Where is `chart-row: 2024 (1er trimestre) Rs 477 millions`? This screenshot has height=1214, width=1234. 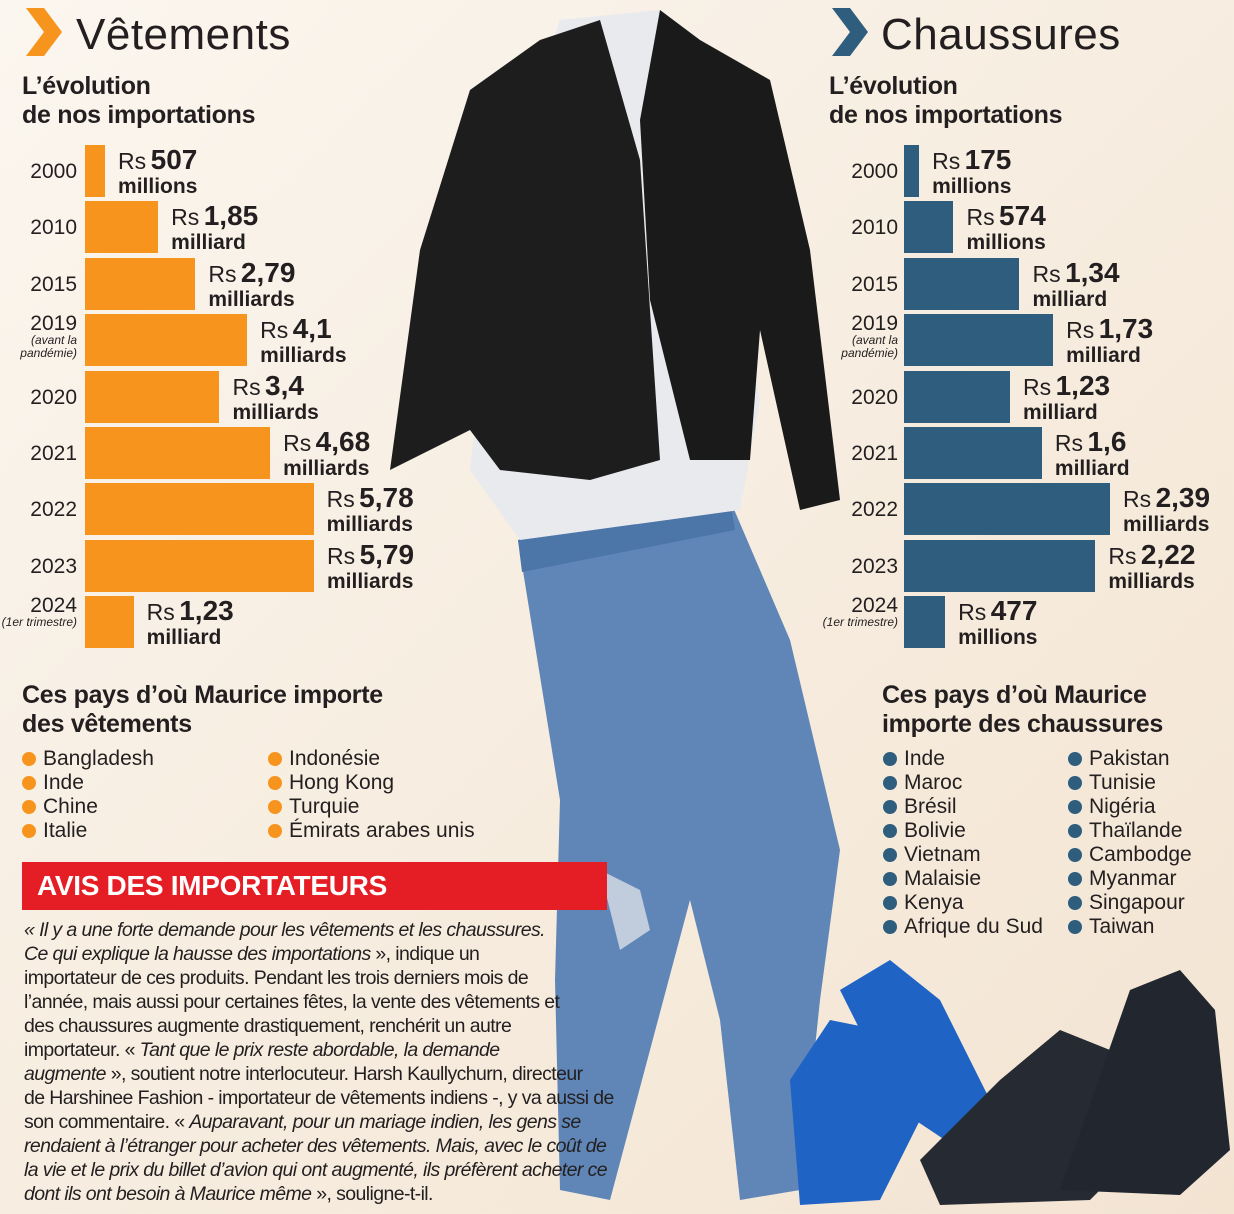
chart-row: 2024 (1er trimestre) Rs 477 millions is located at coordinates (1026, 622).